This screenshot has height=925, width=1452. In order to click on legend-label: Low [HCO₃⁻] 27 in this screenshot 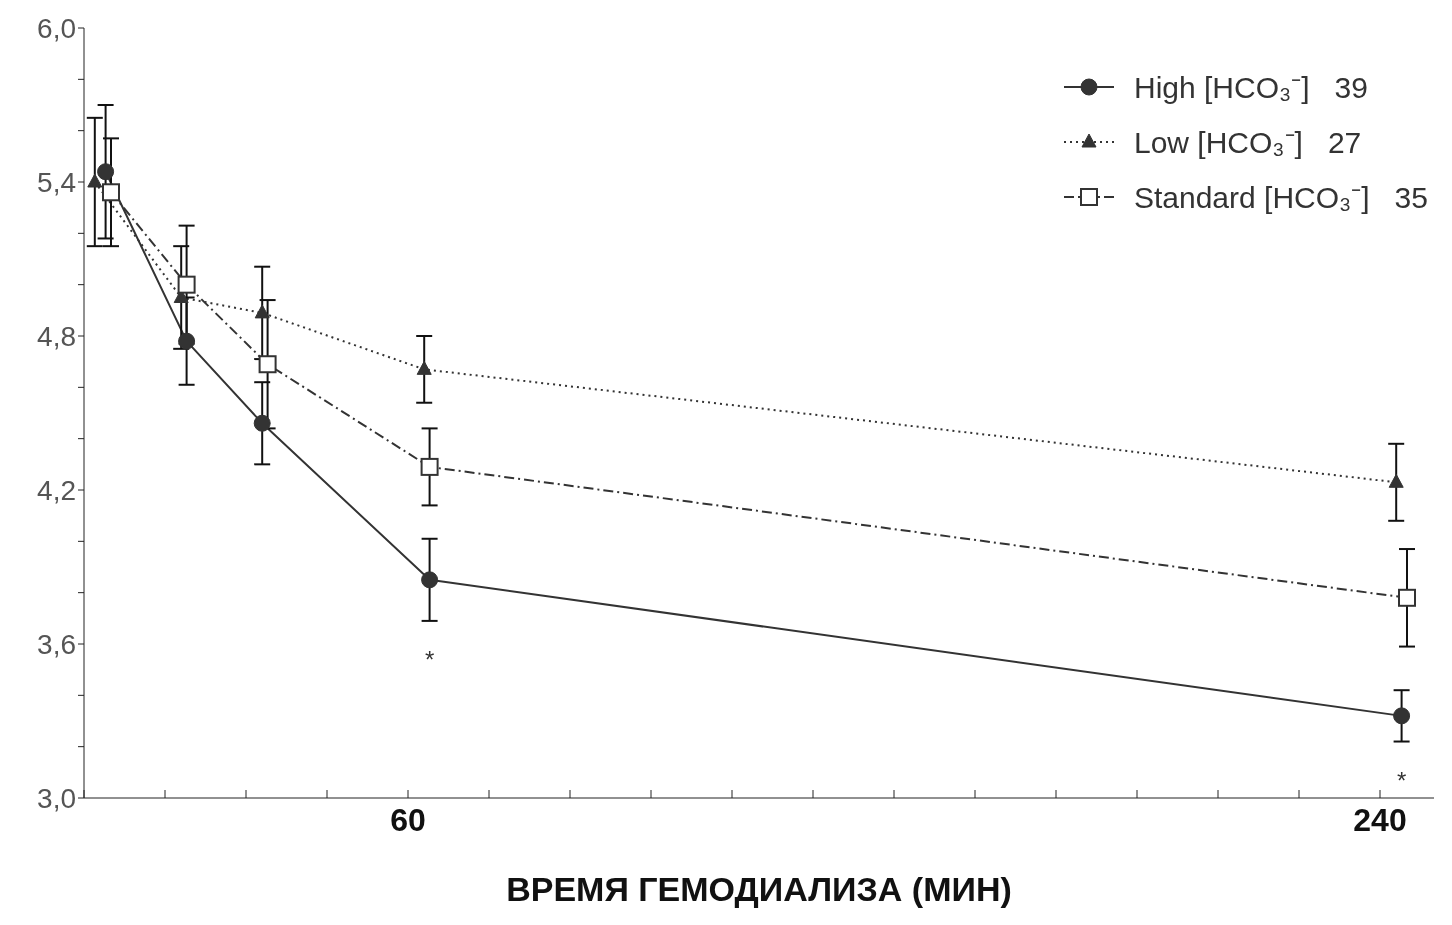, I will do `click(1247, 143)`.